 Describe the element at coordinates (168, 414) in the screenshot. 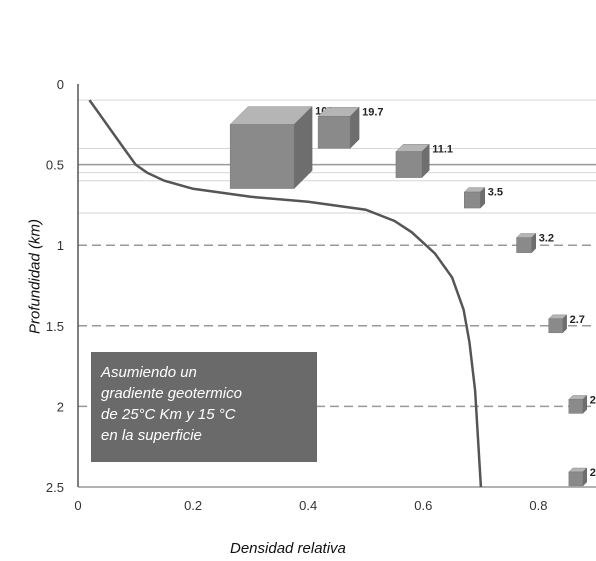

I see `note-line: de 25°C Km y 15 °C` at that location.